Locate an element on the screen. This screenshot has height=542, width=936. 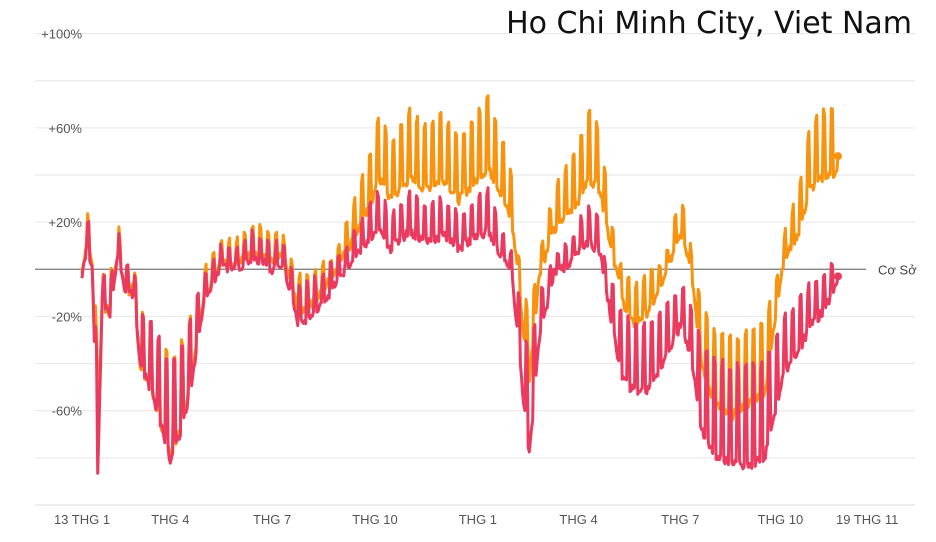
y-tick-label: +20% is located at coordinates (65, 222).